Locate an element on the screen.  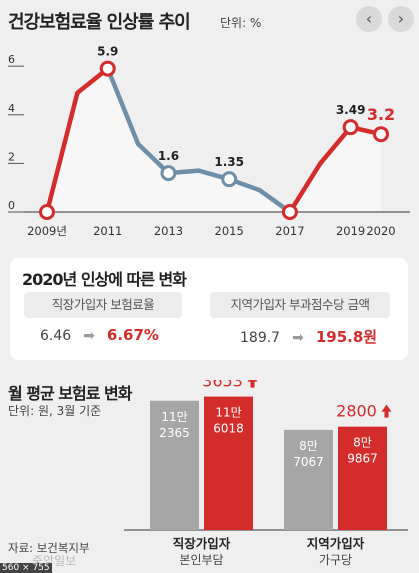
x-tick-label: 2017 is located at coordinates (289, 231).